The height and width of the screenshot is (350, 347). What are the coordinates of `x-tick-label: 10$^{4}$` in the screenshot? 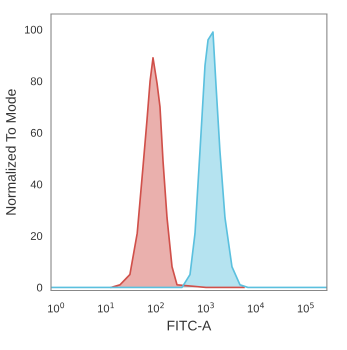 It's located at (256, 307).